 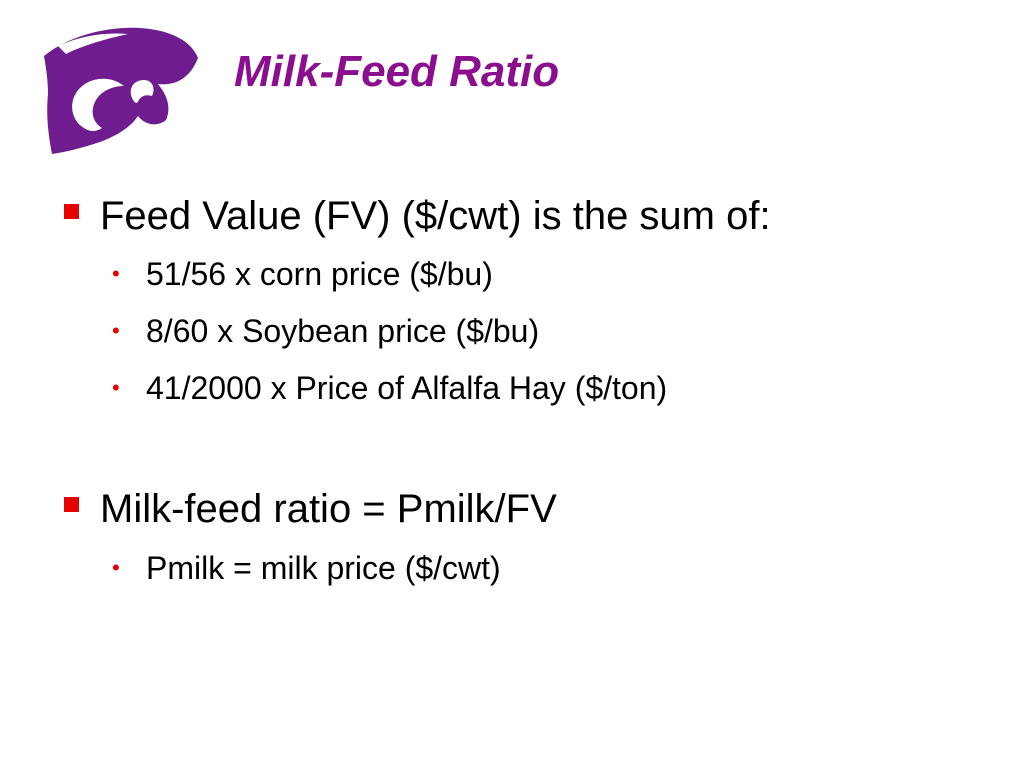 What do you see at coordinates (435, 216) in the screenshot?
I see `bullet-text: Feed Value (FV) ($/cwt) is the sum of:` at bounding box center [435, 216].